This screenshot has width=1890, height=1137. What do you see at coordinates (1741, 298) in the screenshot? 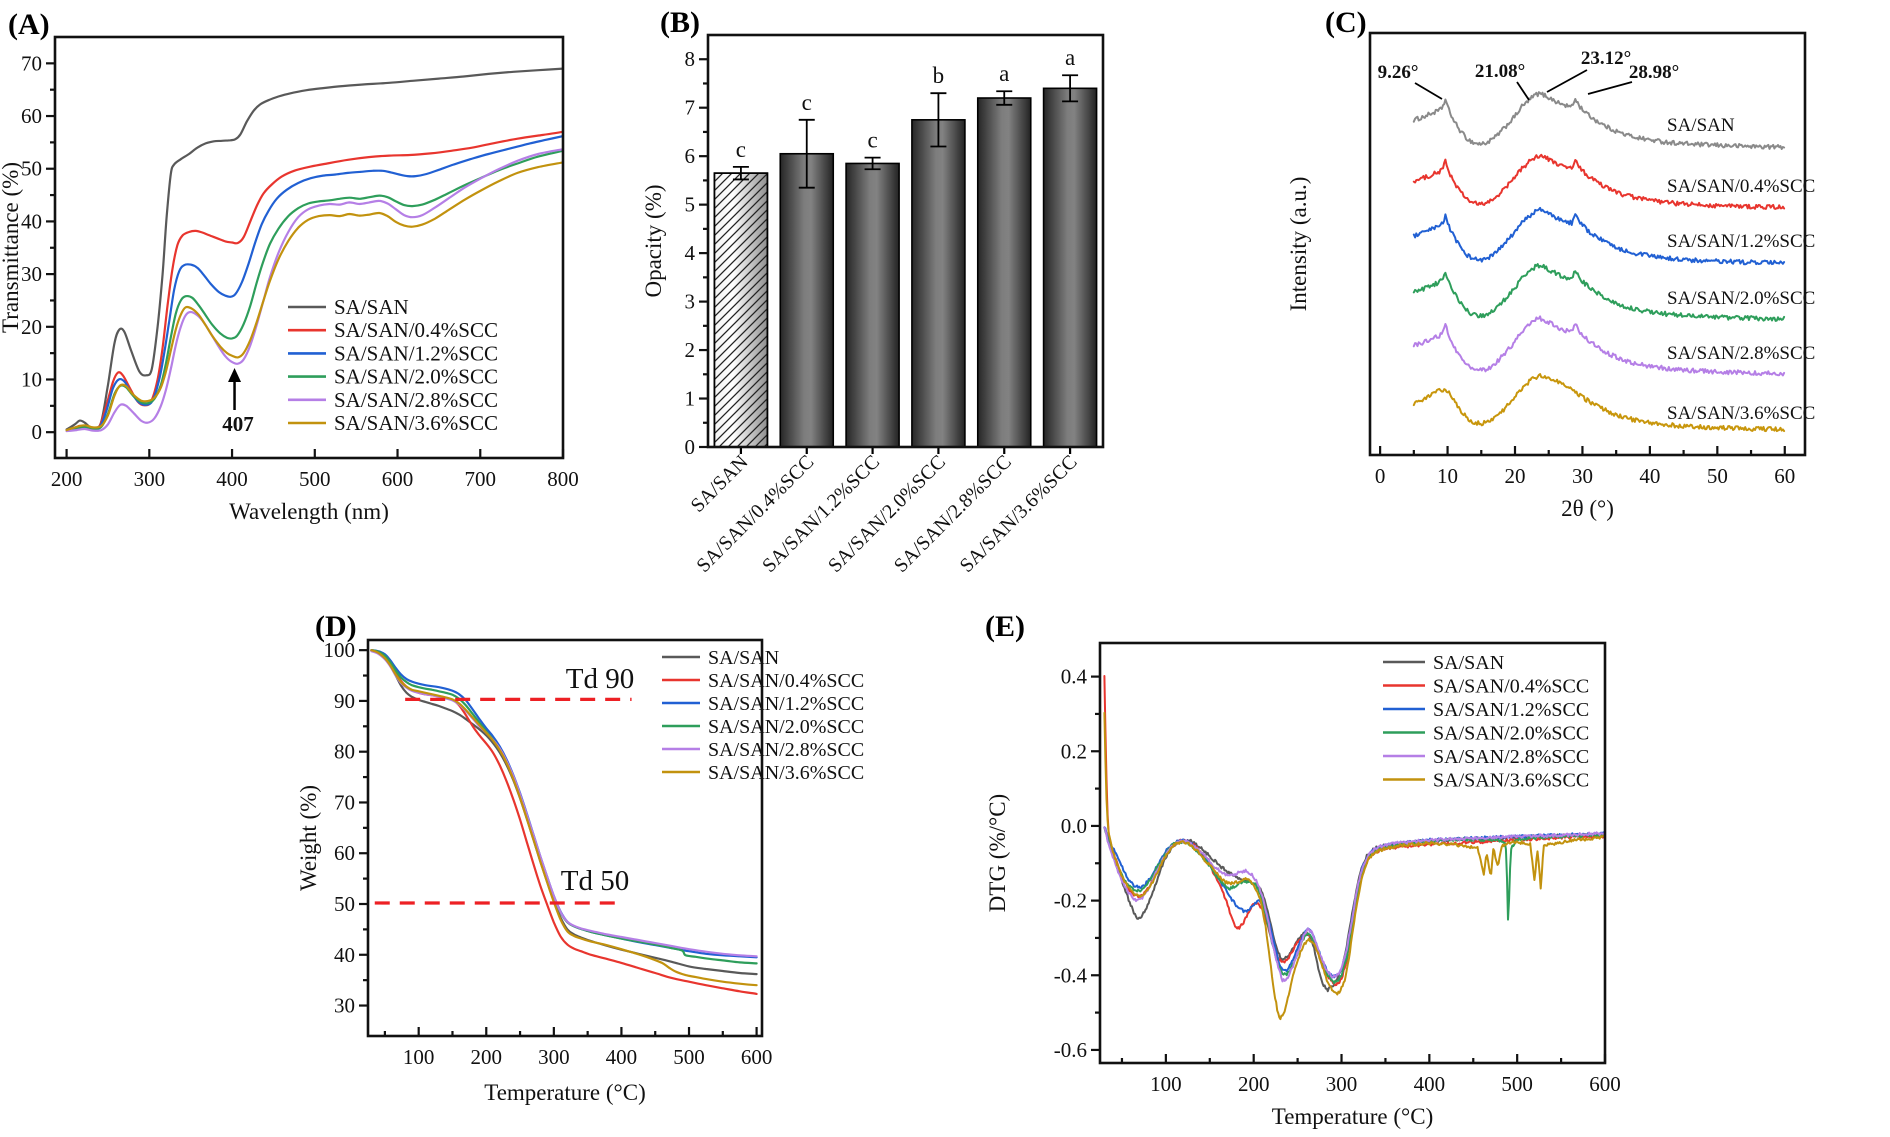
I see `curve-label: SA/SAN/2.0%SCC` at bounding box center [1741, 298].